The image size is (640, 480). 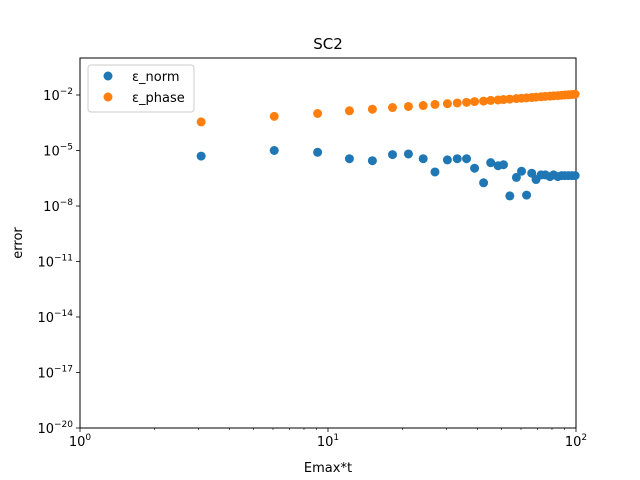 What do you see at coordinates (58, 206) in the screenshot?
I see `y-tick-label: 10⁻⁸` at bounding box center [58, 206].